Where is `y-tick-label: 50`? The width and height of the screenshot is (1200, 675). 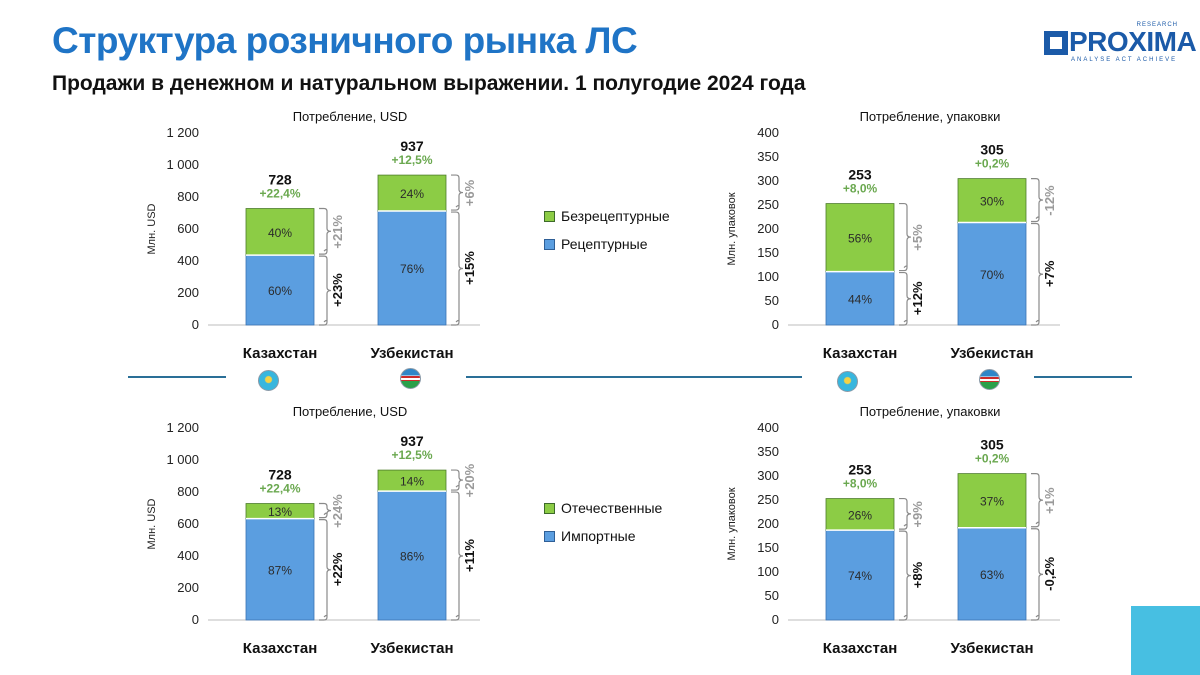
y-tick-label: 50 is located at coordinates (772, 595).